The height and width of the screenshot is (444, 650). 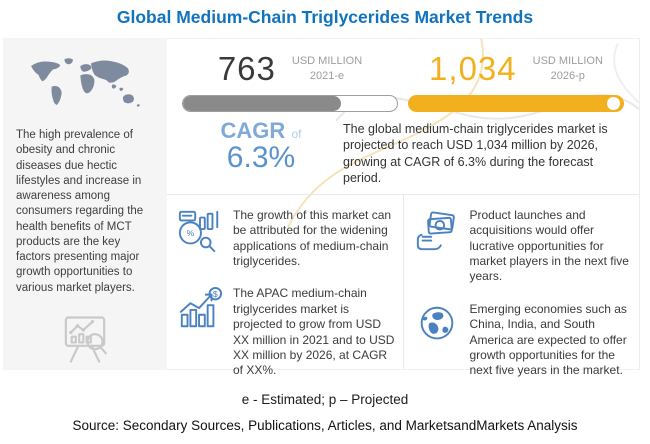 What do you see at coordinates (516, 103) in the screenshot?
I see `progress-bar-2026` at bounding box center [516, 103].